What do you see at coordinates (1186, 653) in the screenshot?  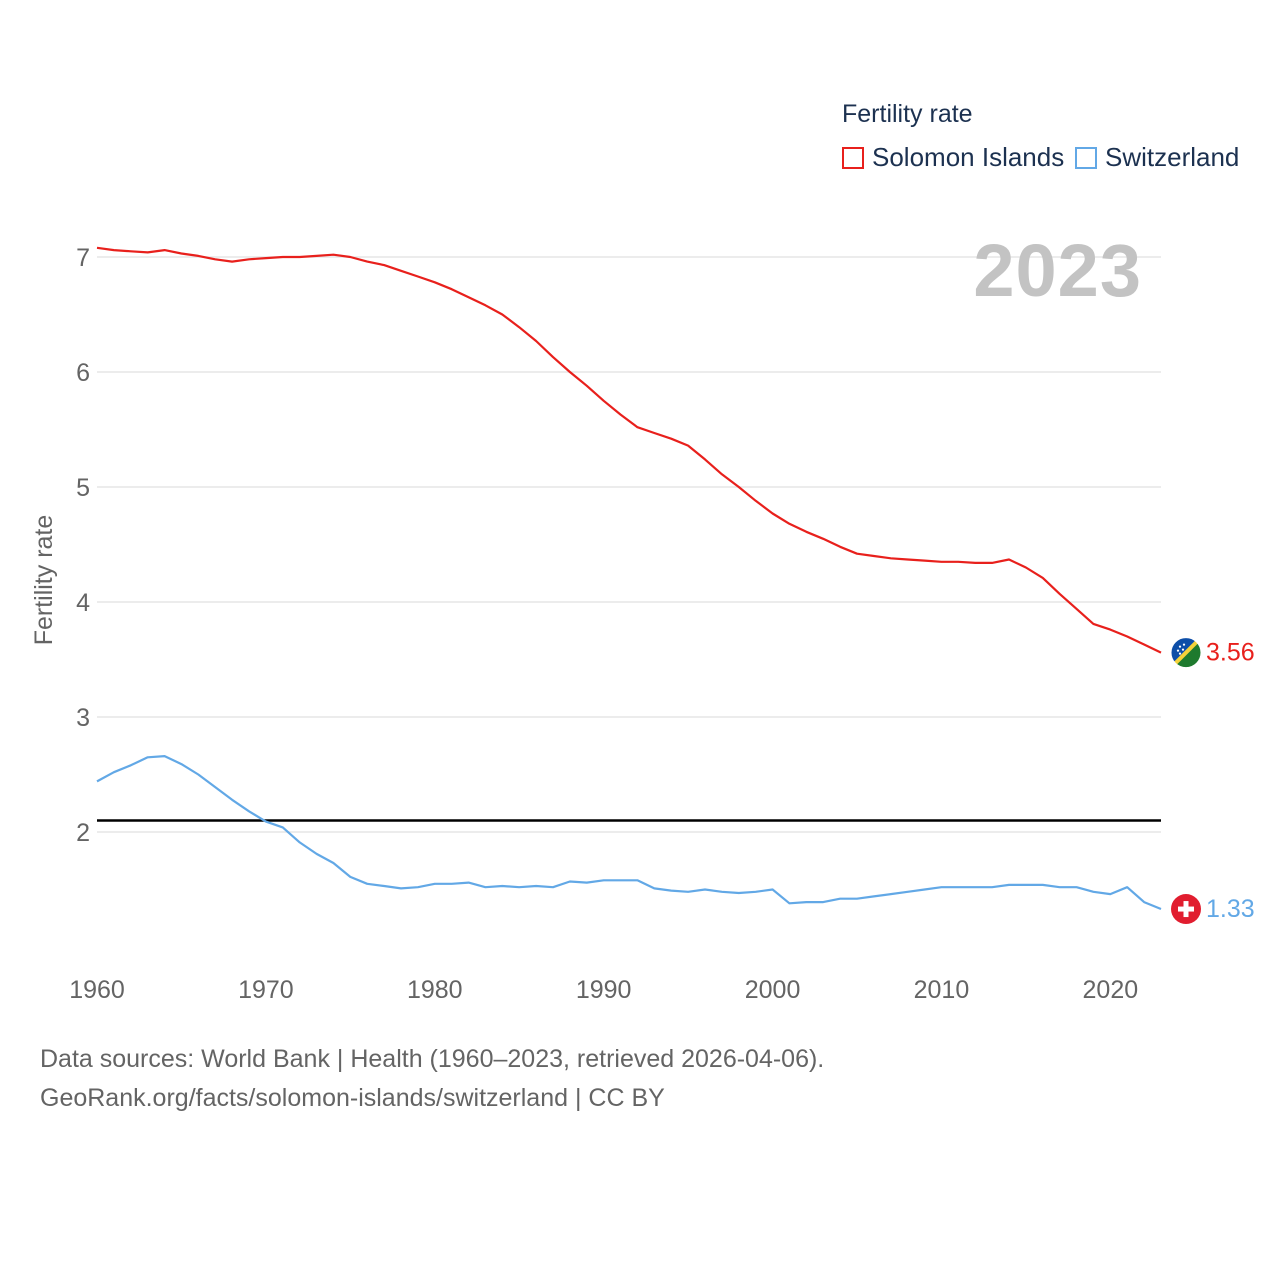 I see `flag-marker-solomon-islands` at bounding box center [1186, 653].